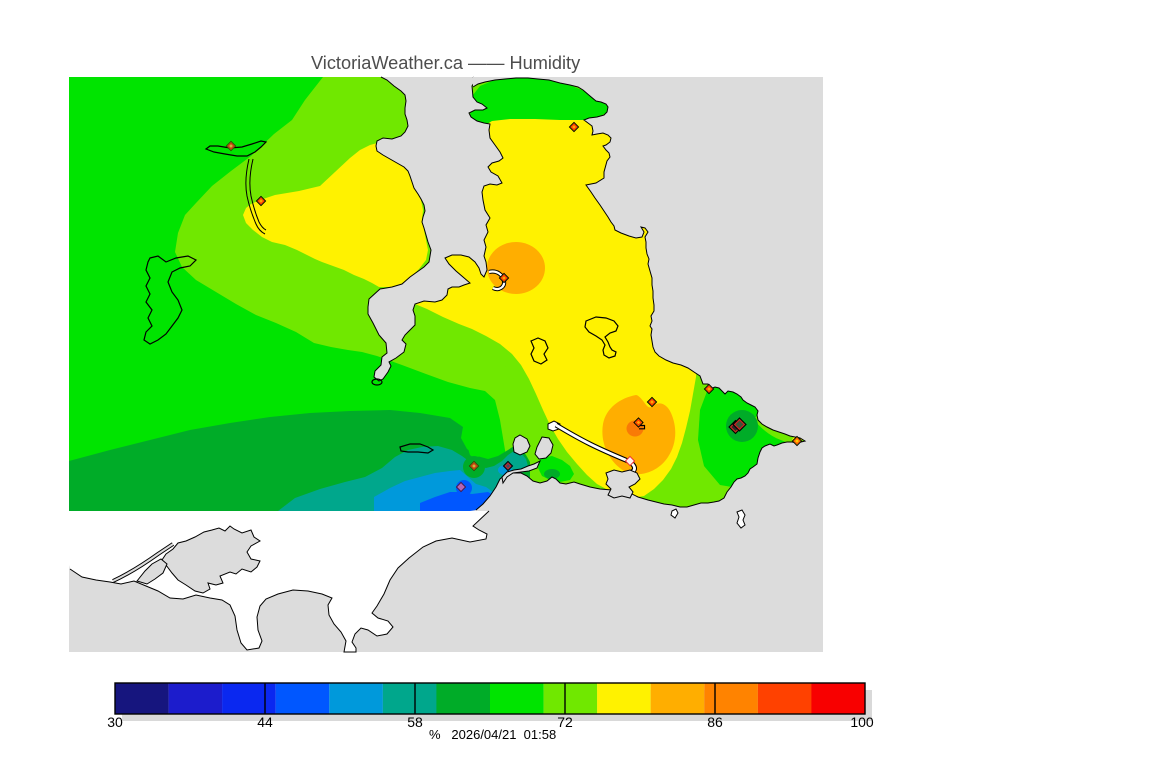 The height and width of the screenshot is (768, 1152). I want to click on svg-text: 44, so click(265, 722).